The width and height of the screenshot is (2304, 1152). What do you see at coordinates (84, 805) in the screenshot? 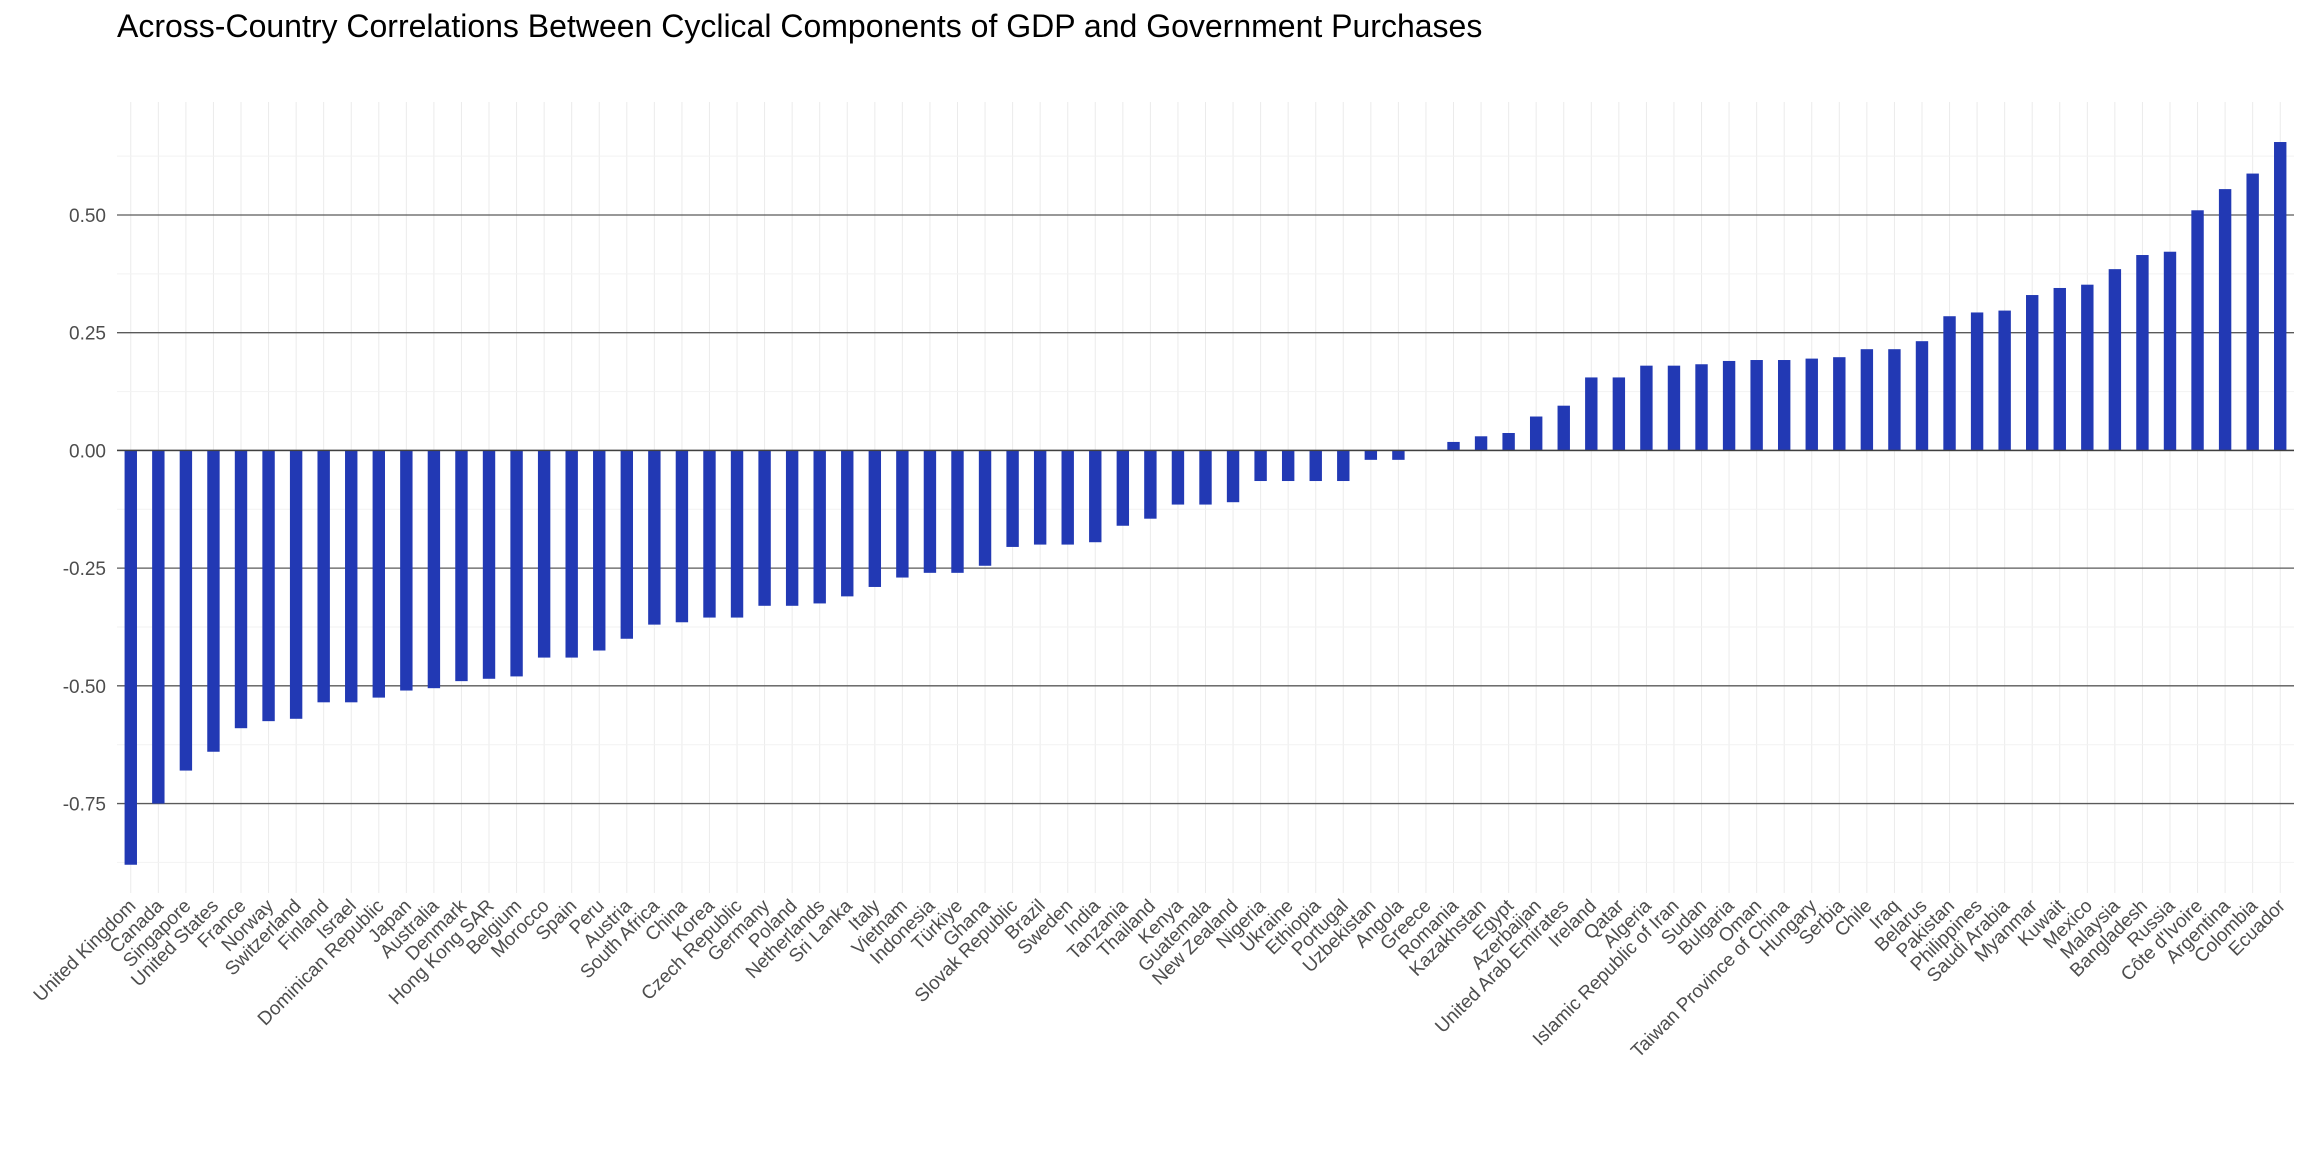
I see `y-tick-label: -0.75` at bounding box center [84, 805].